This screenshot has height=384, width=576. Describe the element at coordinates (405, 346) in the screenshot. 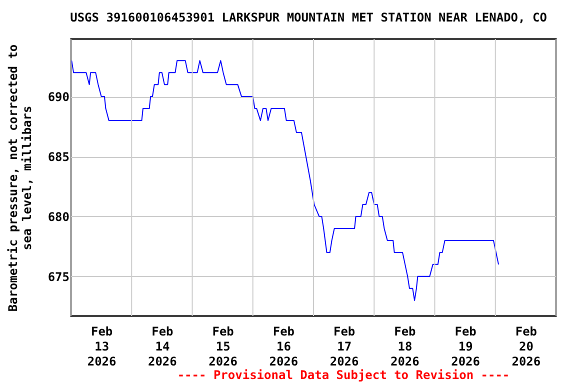

I see `x-tick-label: Feb 18 2026` at that location.